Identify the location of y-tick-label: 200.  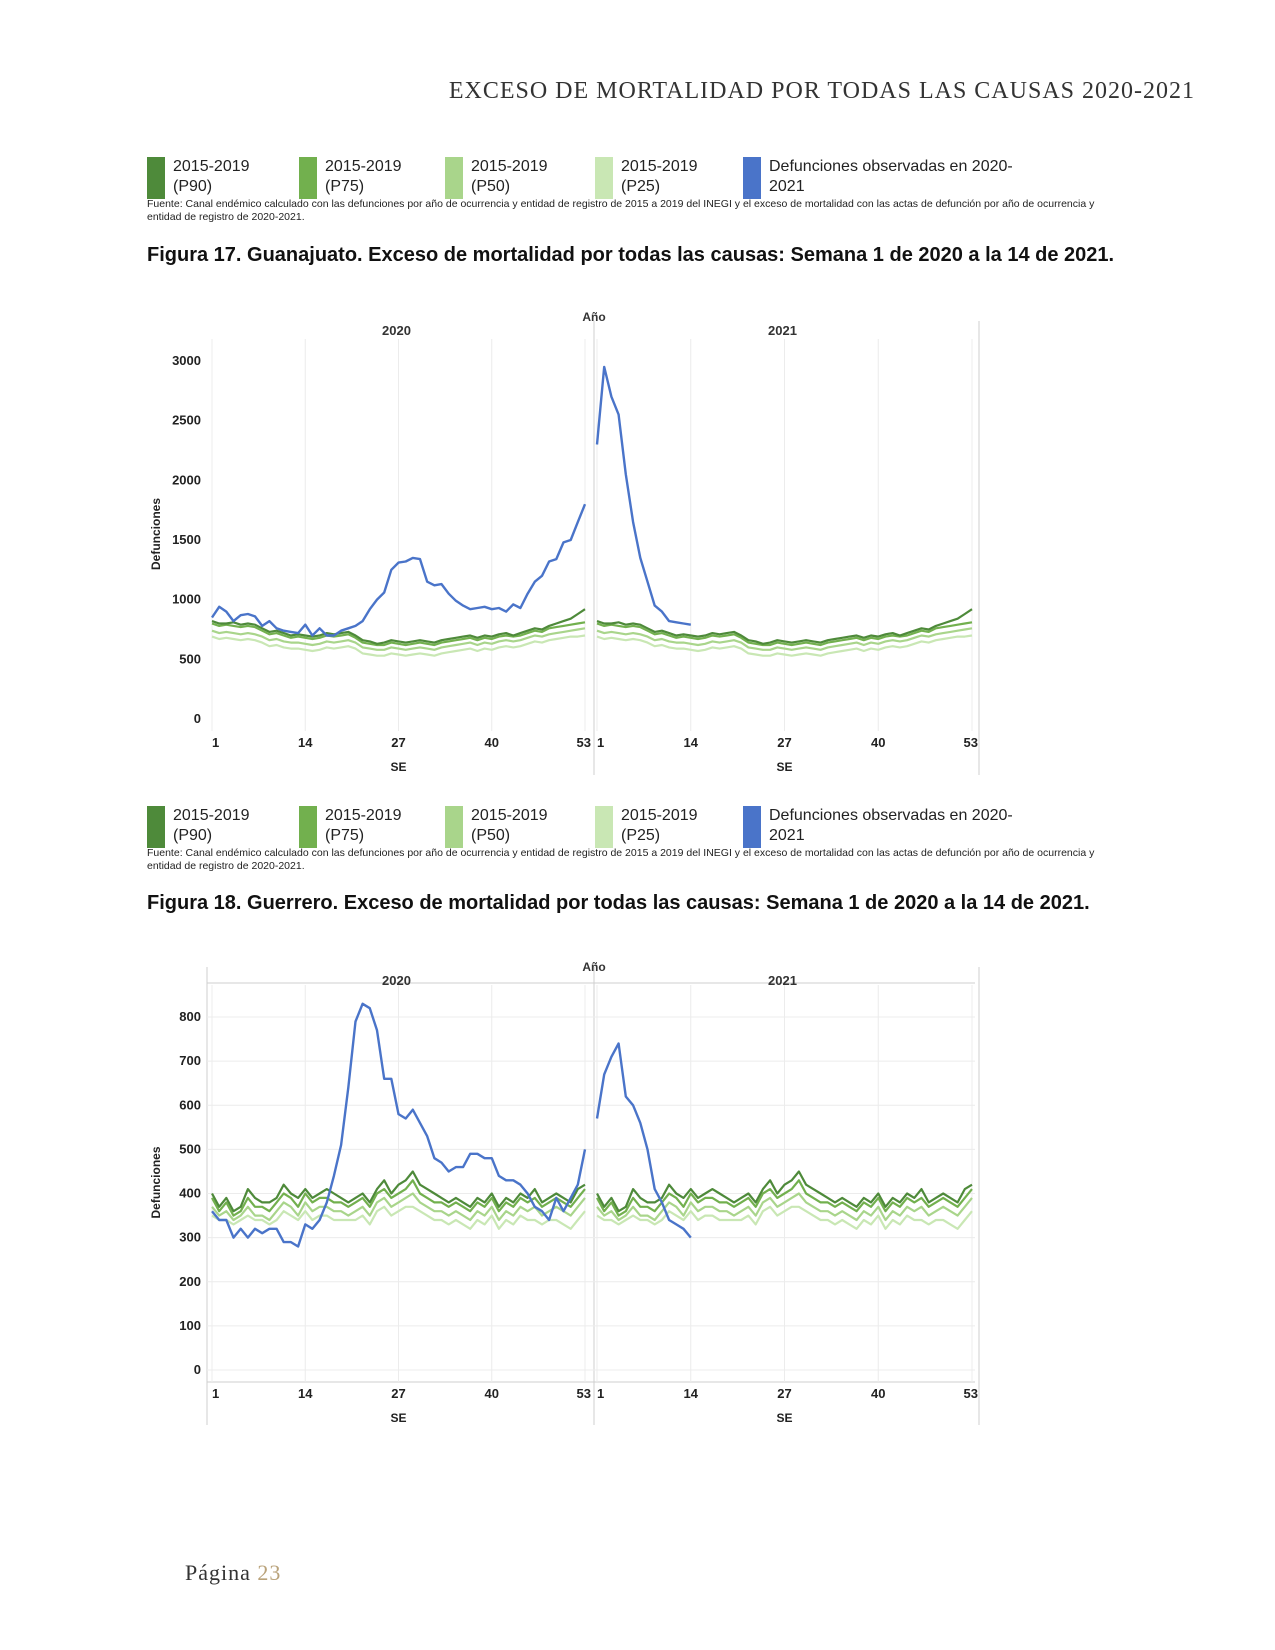
(190, 1281).